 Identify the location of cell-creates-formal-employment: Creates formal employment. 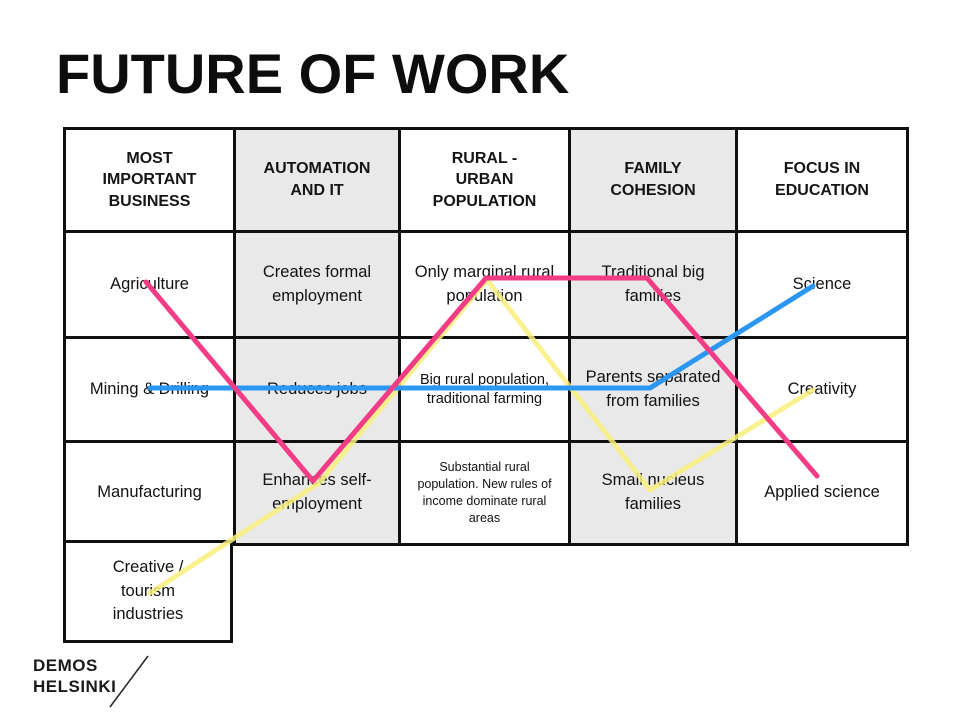
(317, 284).